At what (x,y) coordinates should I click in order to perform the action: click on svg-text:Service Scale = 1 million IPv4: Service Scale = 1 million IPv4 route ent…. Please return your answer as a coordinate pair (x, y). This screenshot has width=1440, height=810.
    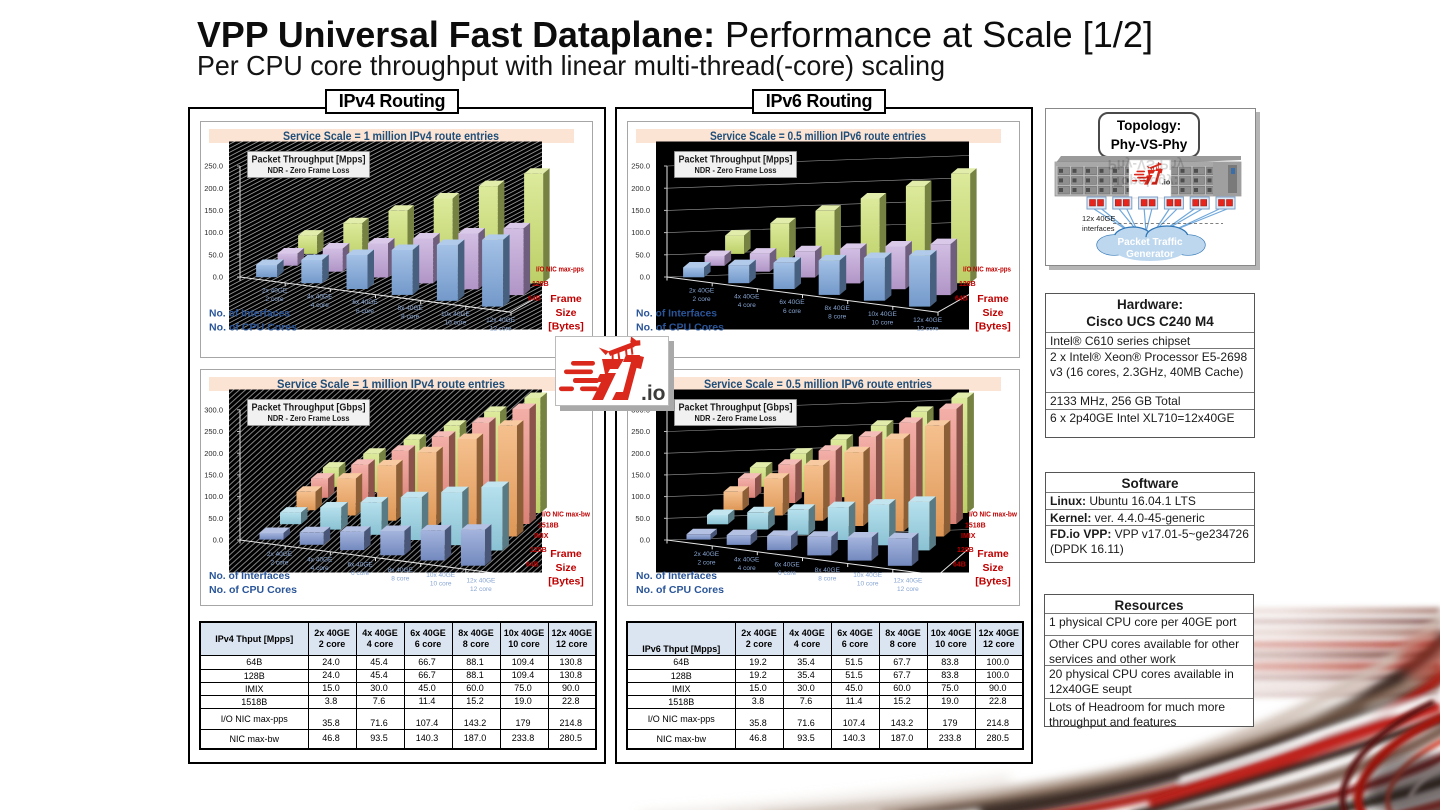
    Looking at the image, I should click on (391, 384).